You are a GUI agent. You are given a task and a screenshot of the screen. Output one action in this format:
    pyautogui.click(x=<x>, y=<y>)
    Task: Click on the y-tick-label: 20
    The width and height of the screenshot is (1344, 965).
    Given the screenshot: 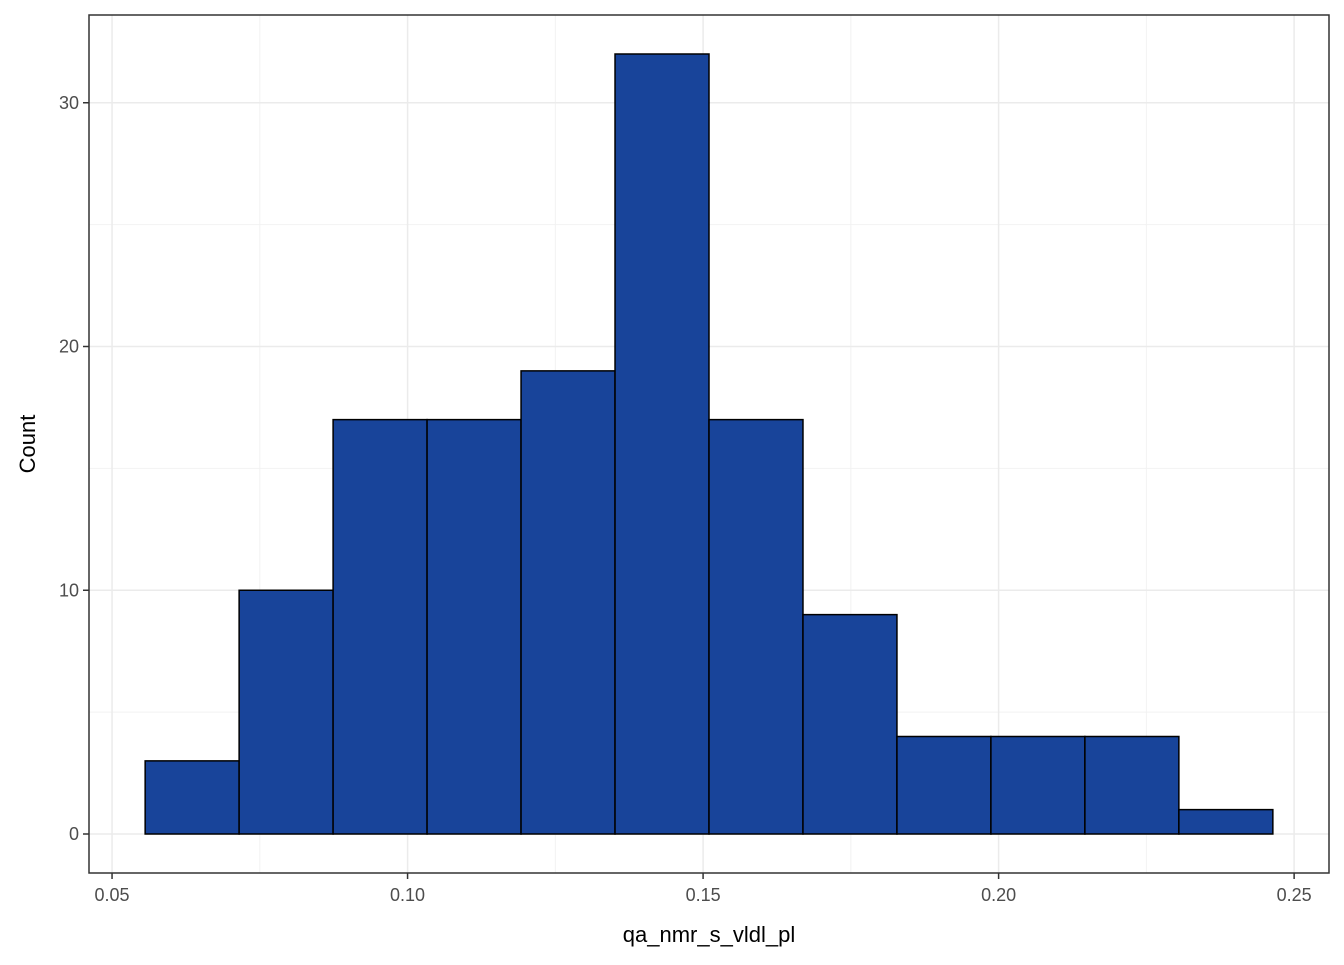 What is the action you would take?
    pyautogui.click(x=69, y=347)
    